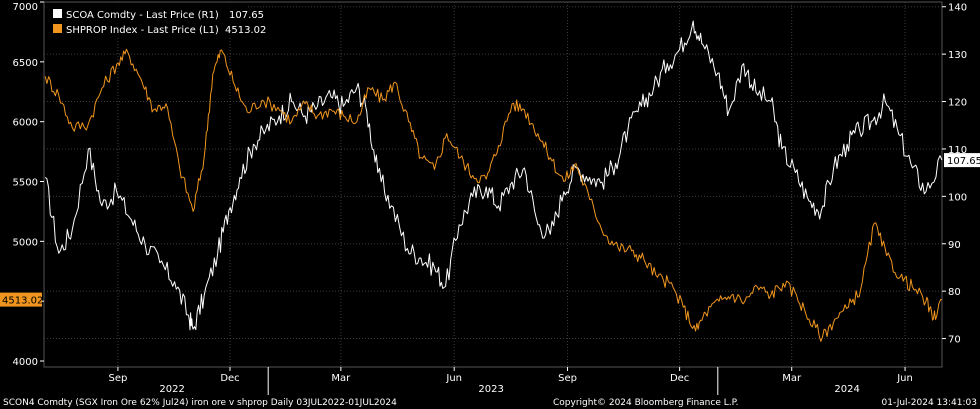 The image size is (980, 409). Describe the element at coordinates (954, 245) in the screenshot. I see `right-tick-label: 90` at that location.